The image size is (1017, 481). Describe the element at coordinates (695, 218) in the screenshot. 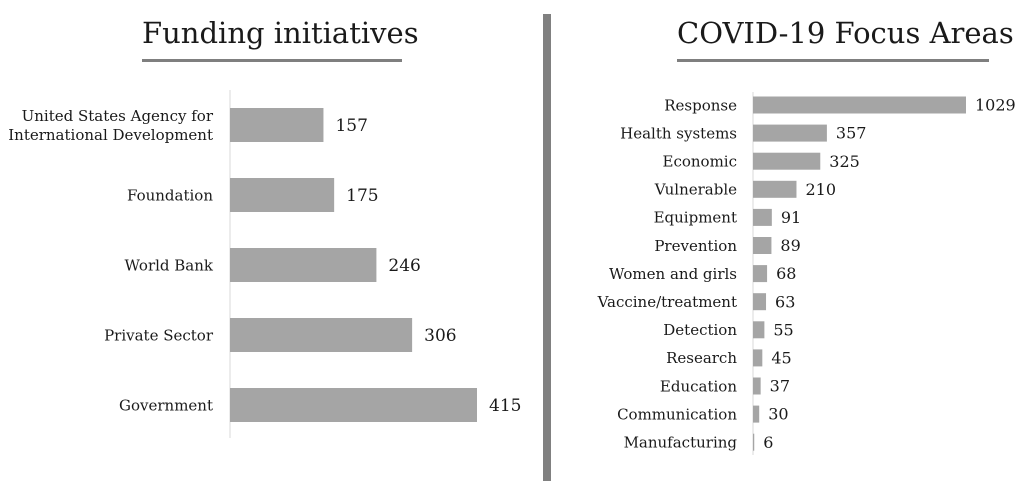

I see `category-label: Equipment` at that location.